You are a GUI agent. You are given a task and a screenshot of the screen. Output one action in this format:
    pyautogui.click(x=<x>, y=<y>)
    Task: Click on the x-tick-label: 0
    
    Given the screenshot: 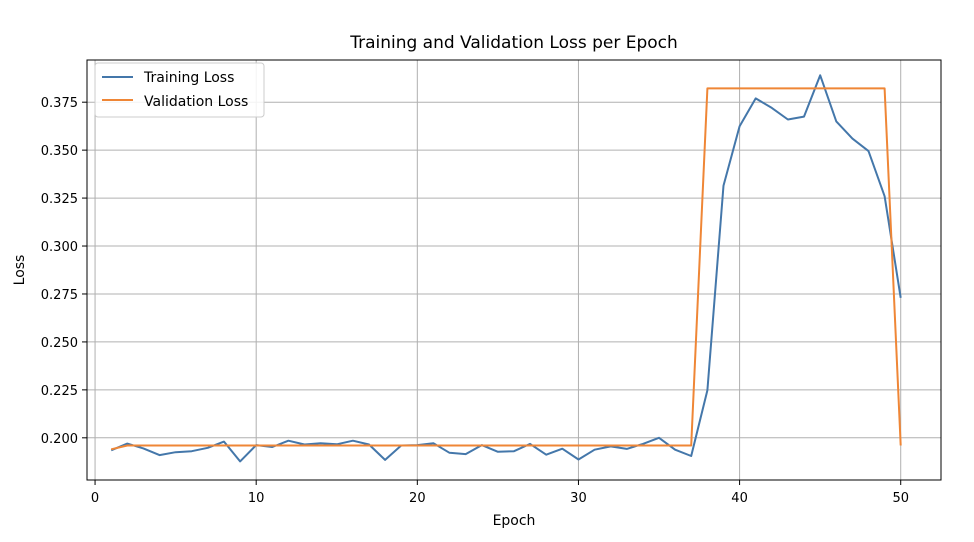 What is the action you would take?
    pyautogui.click(x=95, y=498)
    